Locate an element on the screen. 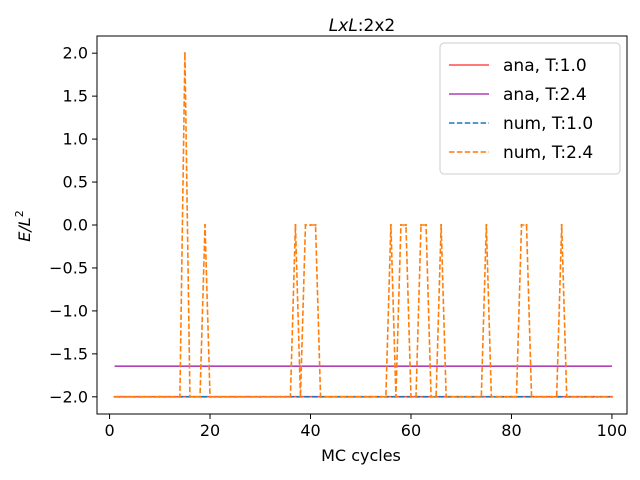 Image resolution: width=640 pixels, height=480 pixels. y-tick-label: −1.5 is located at coordinates (68, 353).